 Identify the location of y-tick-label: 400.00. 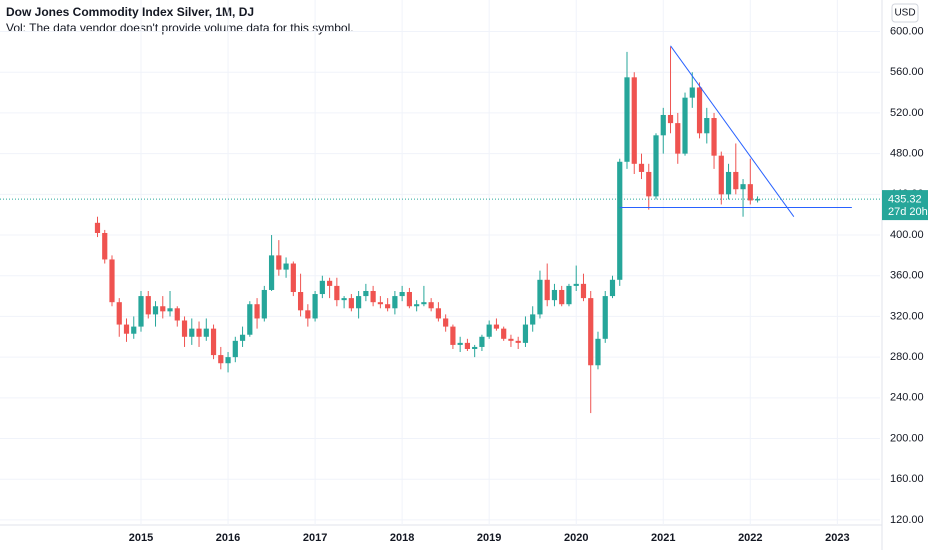
(907, 235).